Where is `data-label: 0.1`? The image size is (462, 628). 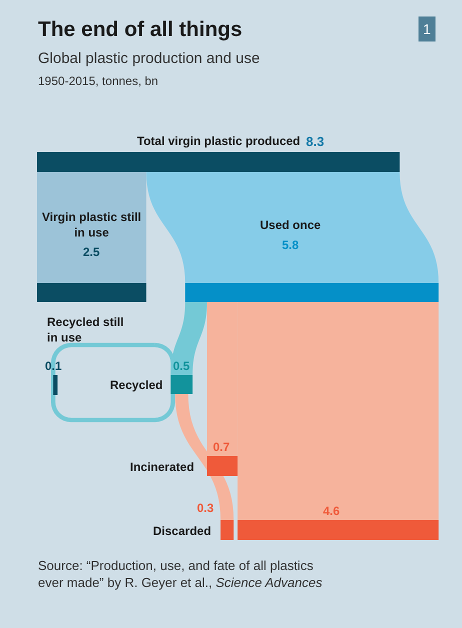 data-label: 0.1 is located at coordinates (53, 366).